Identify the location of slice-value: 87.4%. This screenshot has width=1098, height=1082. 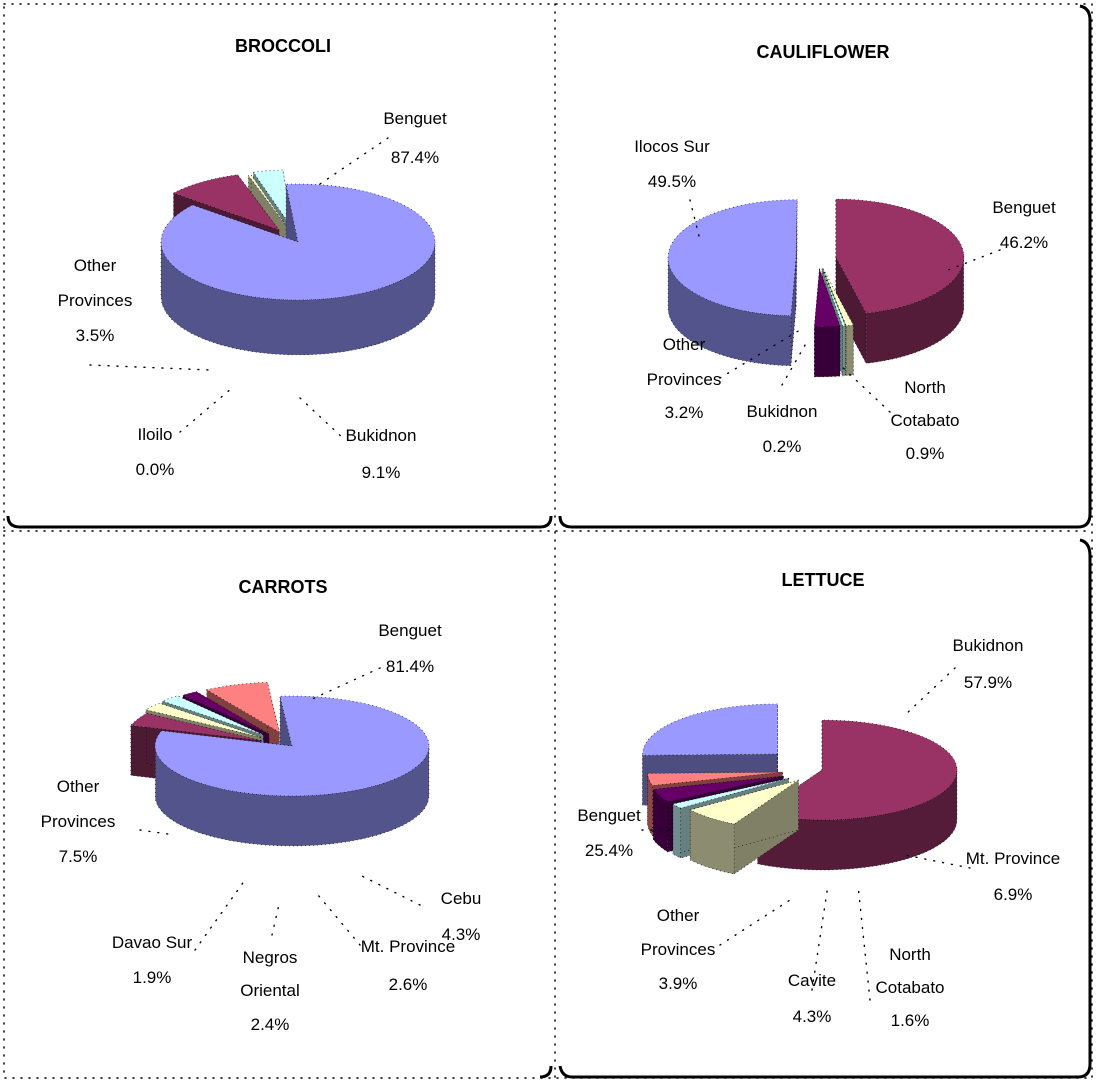
(415, 157).